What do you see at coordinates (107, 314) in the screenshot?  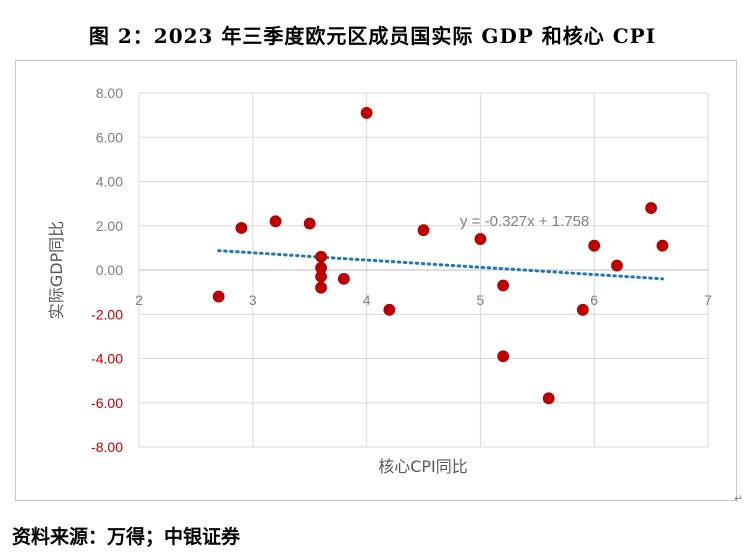 I see `y-tick-label: -2.00` at bounding box center [107, 314].